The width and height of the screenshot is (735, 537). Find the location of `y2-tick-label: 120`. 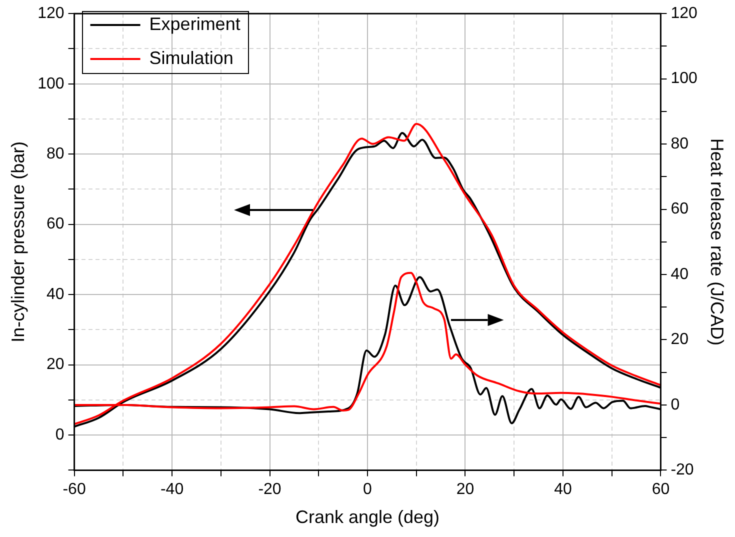

y2-tick-label: 120 is located at coordinates (684, 13).